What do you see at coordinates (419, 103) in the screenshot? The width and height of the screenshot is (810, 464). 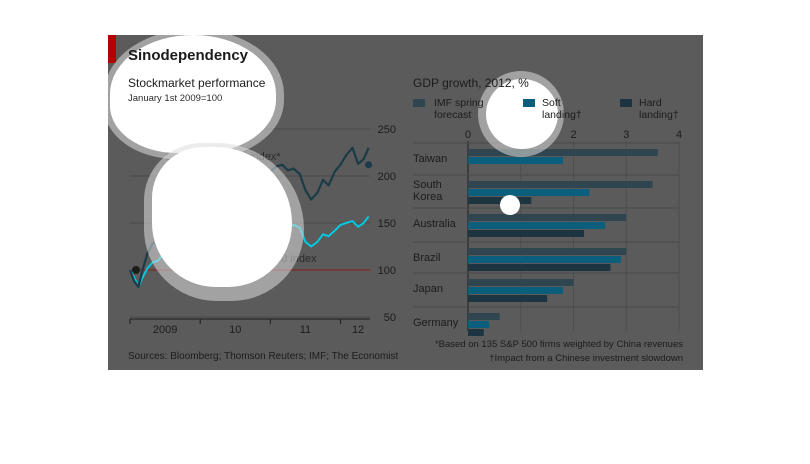 I see `legend-swatch-imf` at bounding box center [419, 103].